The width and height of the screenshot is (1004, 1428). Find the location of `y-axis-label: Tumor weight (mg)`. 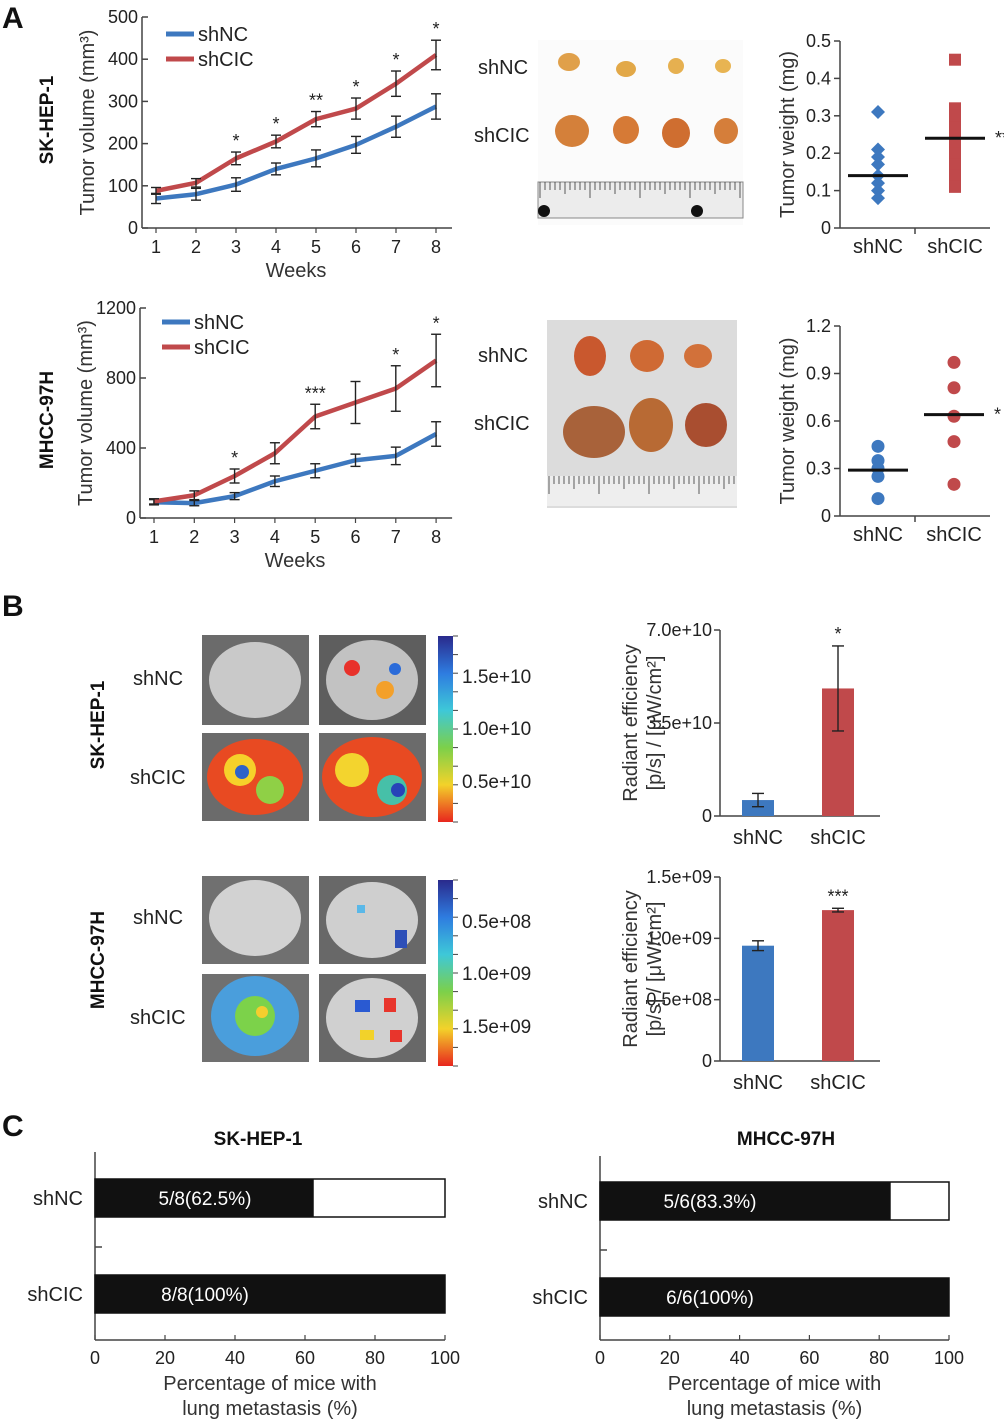

y-axis-label: Tumor weight (mg) is located at coordinates (788, 420).